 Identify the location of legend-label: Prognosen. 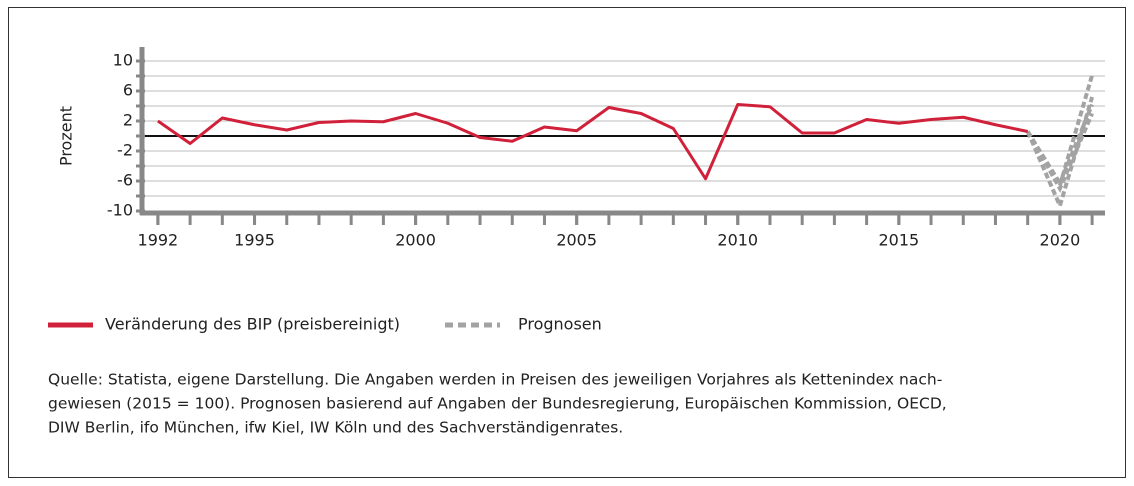
(560, 324).